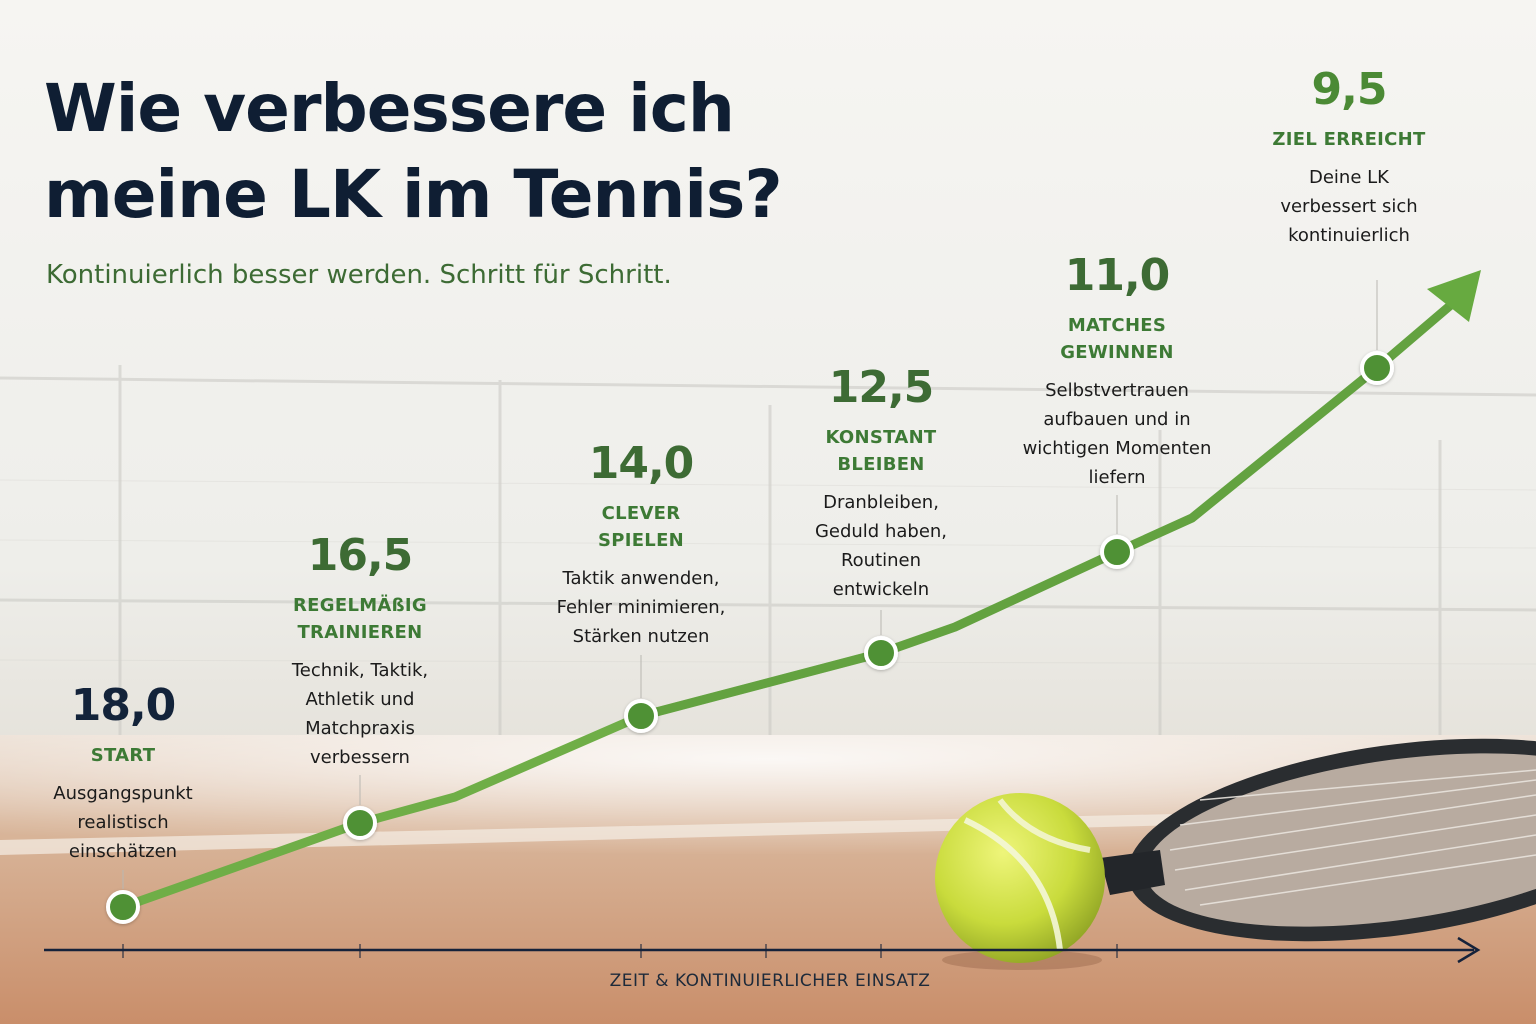 This screenshot has width=1536, height=1024. Describe the element at coordinates (1349, 89) in the screenshot. I see `step-value: 9,5` at that location.